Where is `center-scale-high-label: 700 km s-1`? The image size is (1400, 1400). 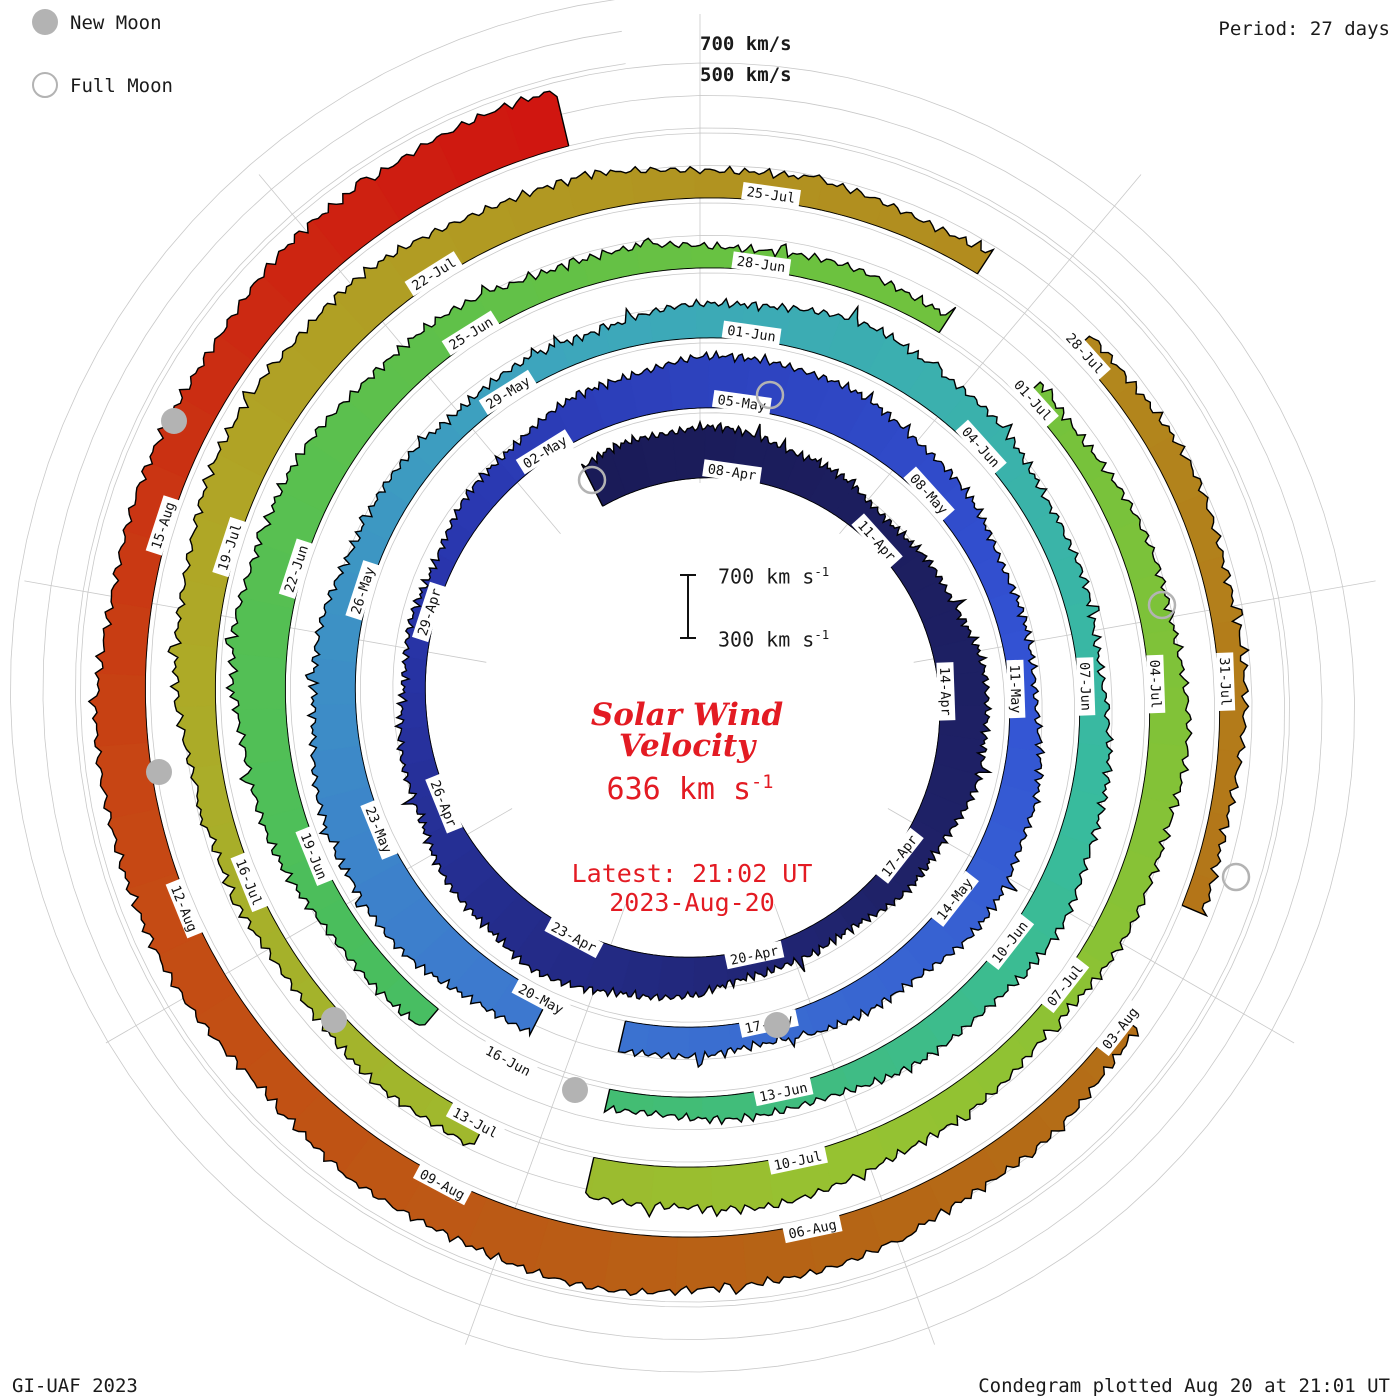 center-scale-high-label: 700 km s-1 is located at coordinates (774, 576).